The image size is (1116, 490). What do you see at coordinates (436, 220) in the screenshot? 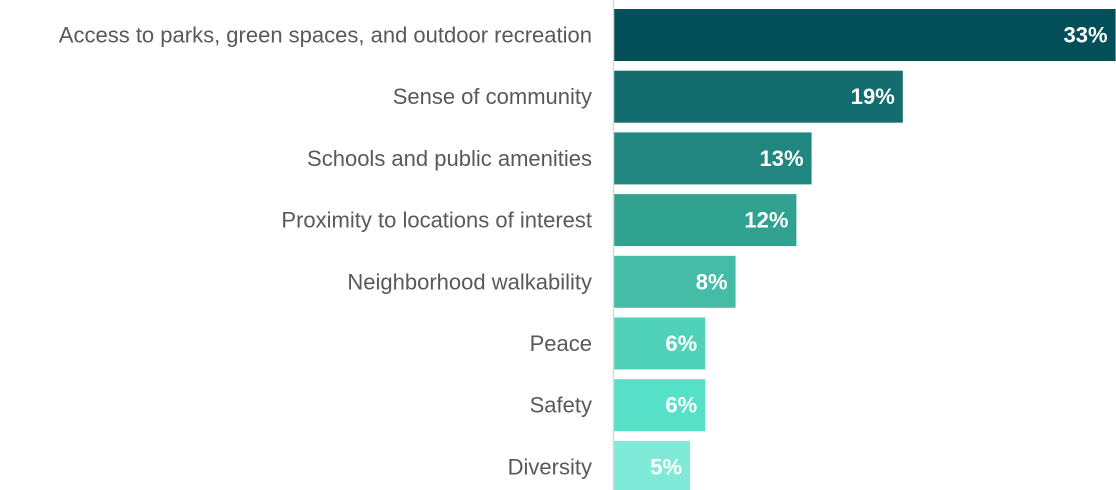
I see `category-label: Proximity to locations of interest` at bounding box center [436, 220].